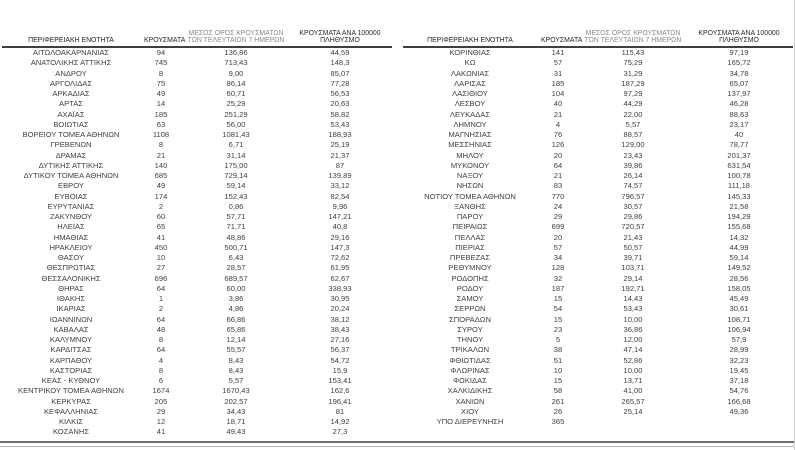 The width and height of the screenshot is (795, 450). What do you see at coordinates (161, 401) in the screenshot?
I see `cases-cell: 205` at bounding box center [161, 401].